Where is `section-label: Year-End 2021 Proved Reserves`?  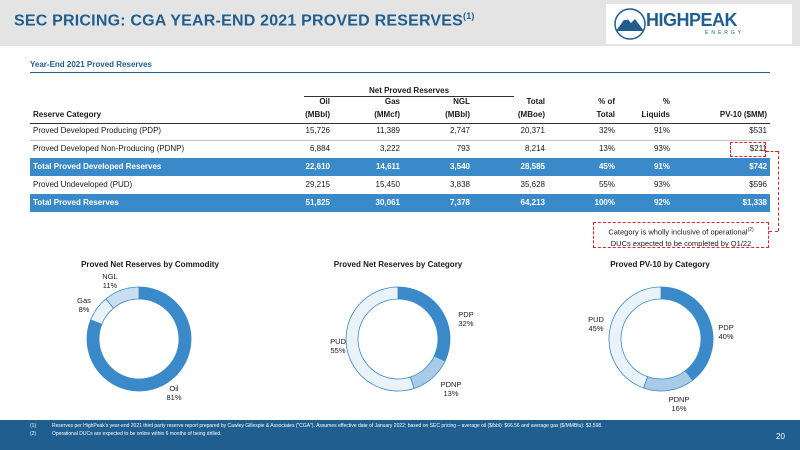 section-label: Year-End 2021 Proved Reserves is located at coordinates (91, 64).